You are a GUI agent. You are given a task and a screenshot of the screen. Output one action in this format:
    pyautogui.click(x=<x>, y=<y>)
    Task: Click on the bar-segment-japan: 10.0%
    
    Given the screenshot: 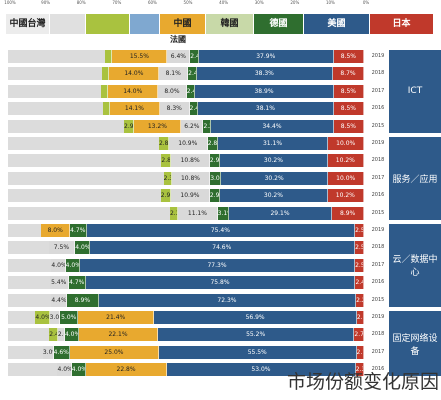 What is the action you would take?
    pyautogui.click(x=346, y=178)
    